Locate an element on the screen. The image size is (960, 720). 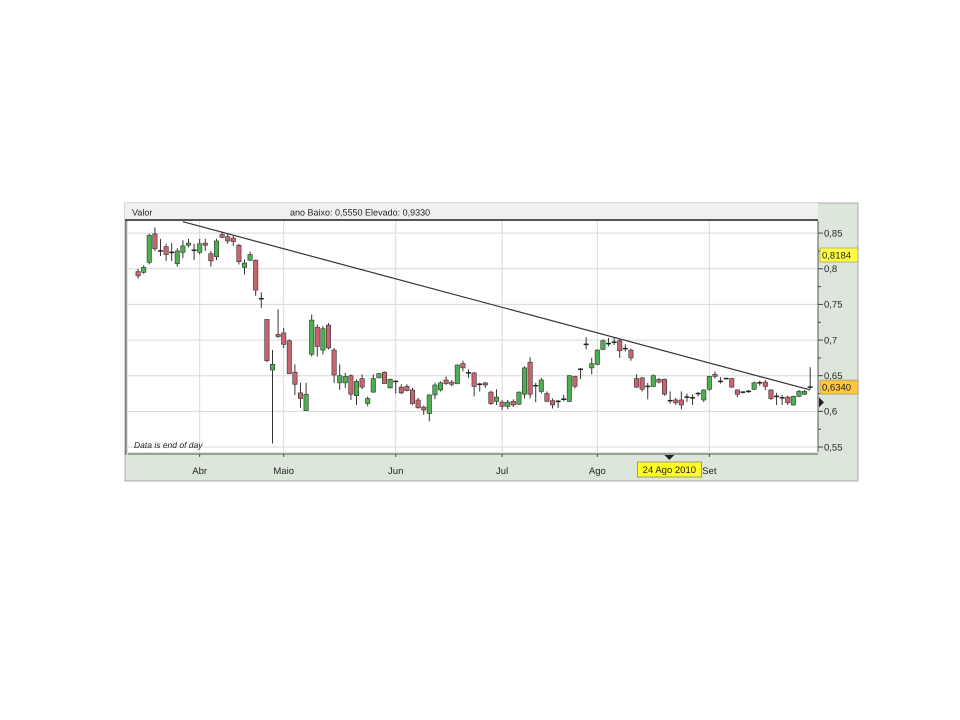
x-tick-label: Ago is located at coordinates (597, 471).